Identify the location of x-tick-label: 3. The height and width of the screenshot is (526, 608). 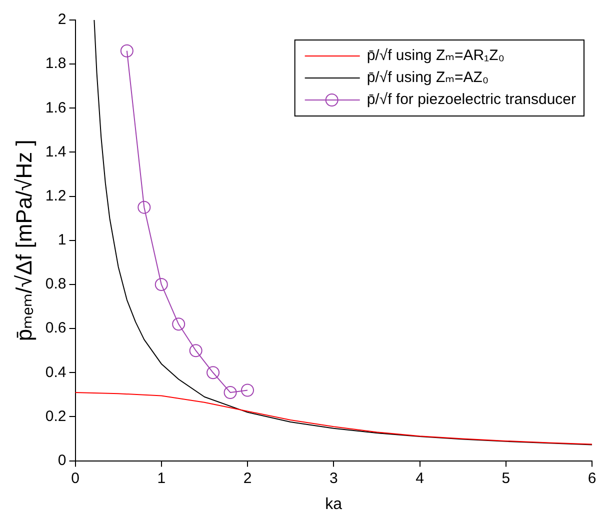
(333, 478).